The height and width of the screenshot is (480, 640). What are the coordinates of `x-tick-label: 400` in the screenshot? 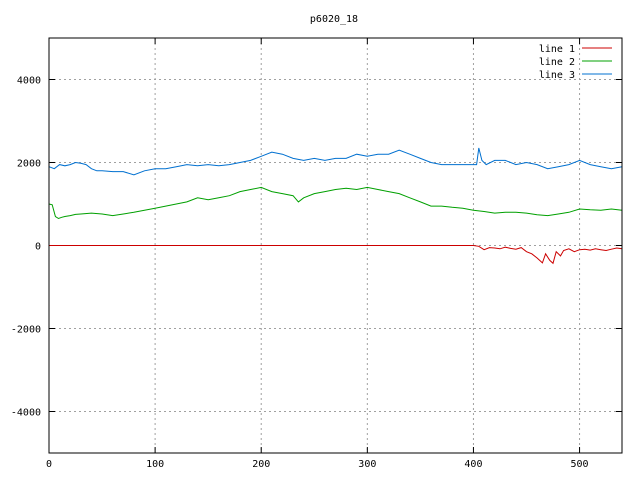 It's located at (473, 464).